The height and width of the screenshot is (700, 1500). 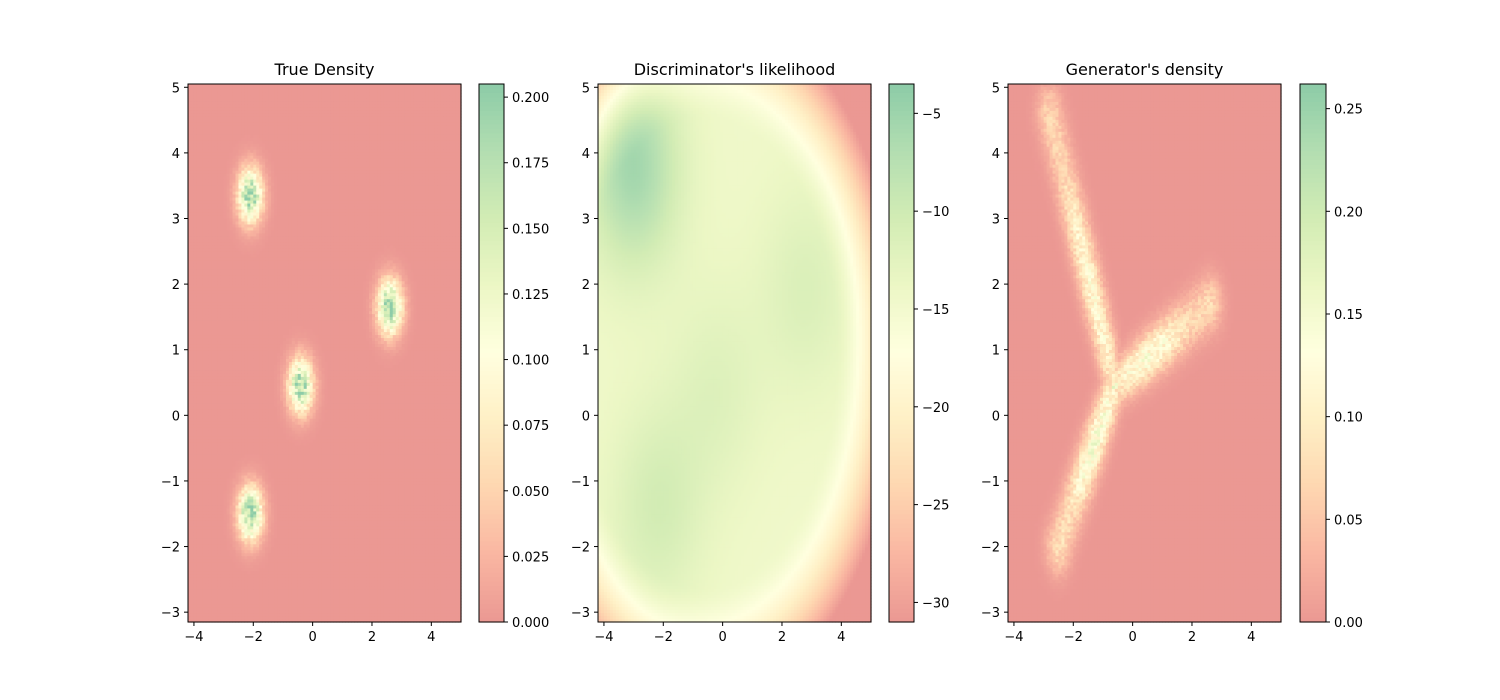 I want to click on colorbar-tick-label: 0.100, so click(x=530, y=361).